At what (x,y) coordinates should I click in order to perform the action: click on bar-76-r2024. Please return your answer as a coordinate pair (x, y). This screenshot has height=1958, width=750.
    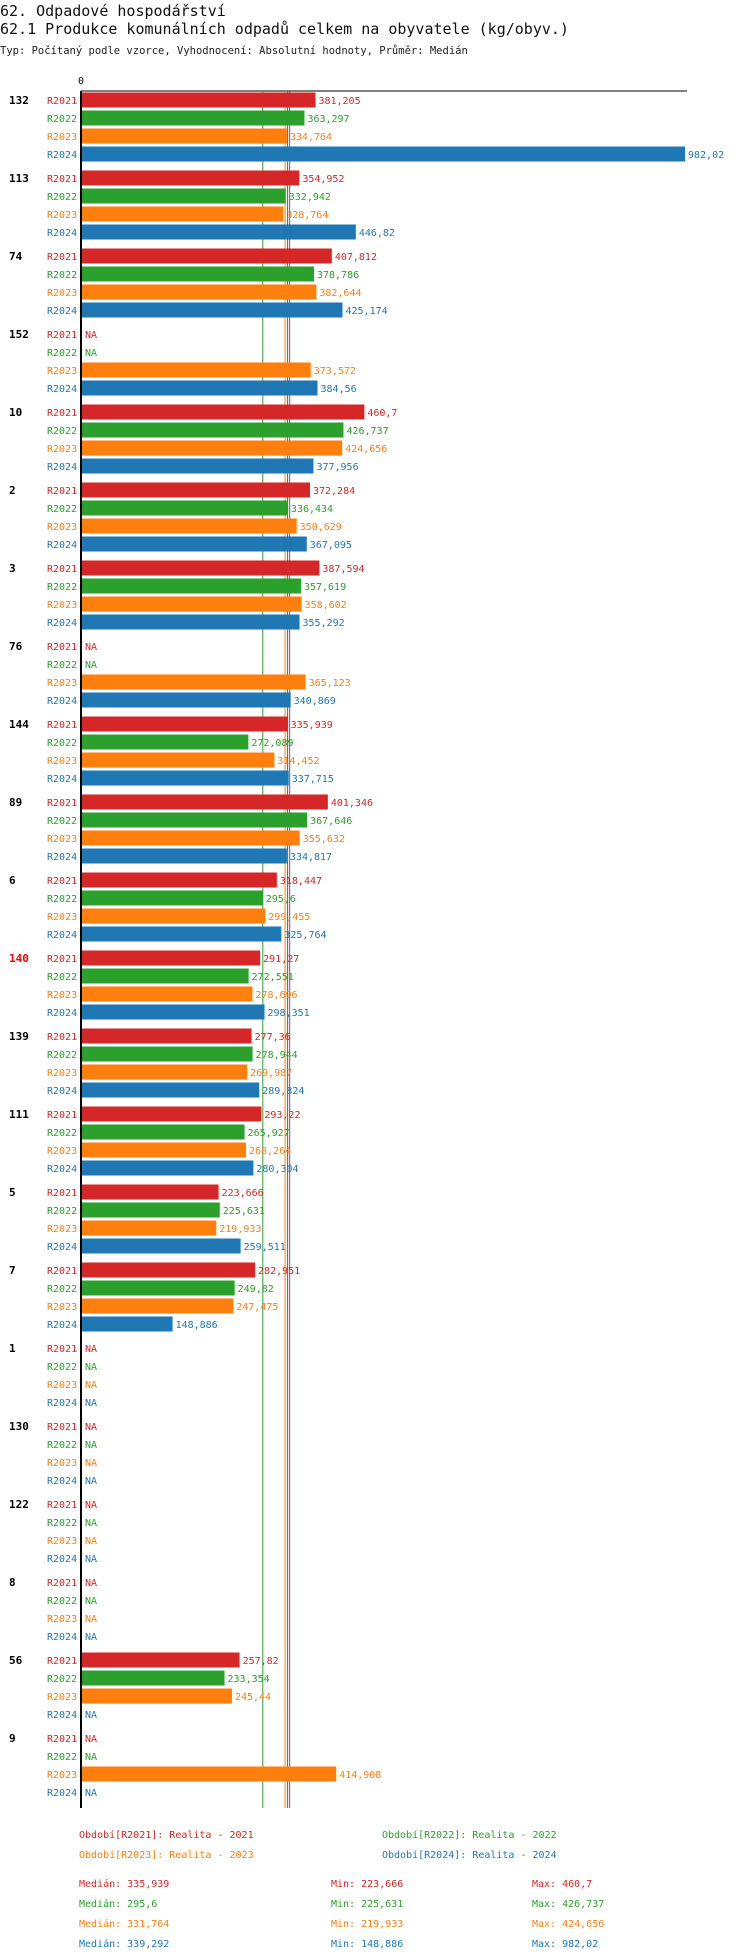
    Looking at the image, I should click on (186, 700).